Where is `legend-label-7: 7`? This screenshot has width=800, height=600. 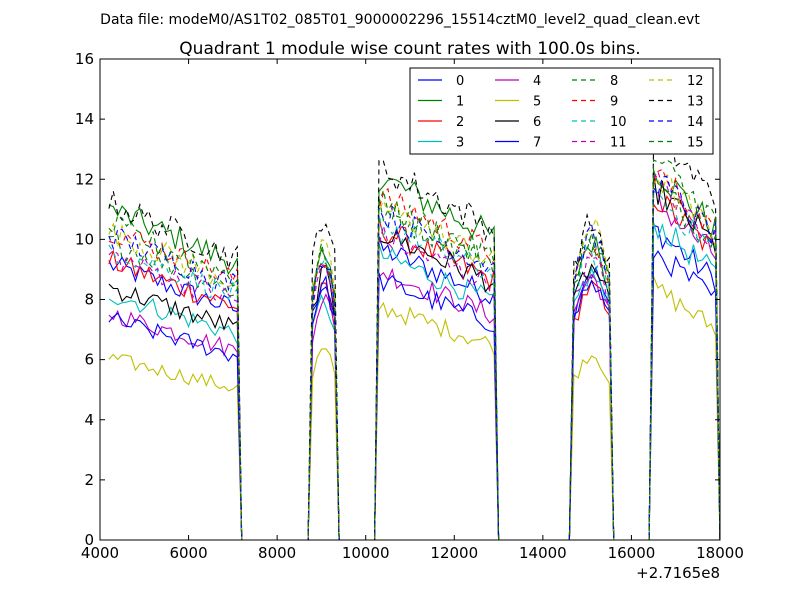
legend-label-7: 7 is located at coordinates (537, 143).